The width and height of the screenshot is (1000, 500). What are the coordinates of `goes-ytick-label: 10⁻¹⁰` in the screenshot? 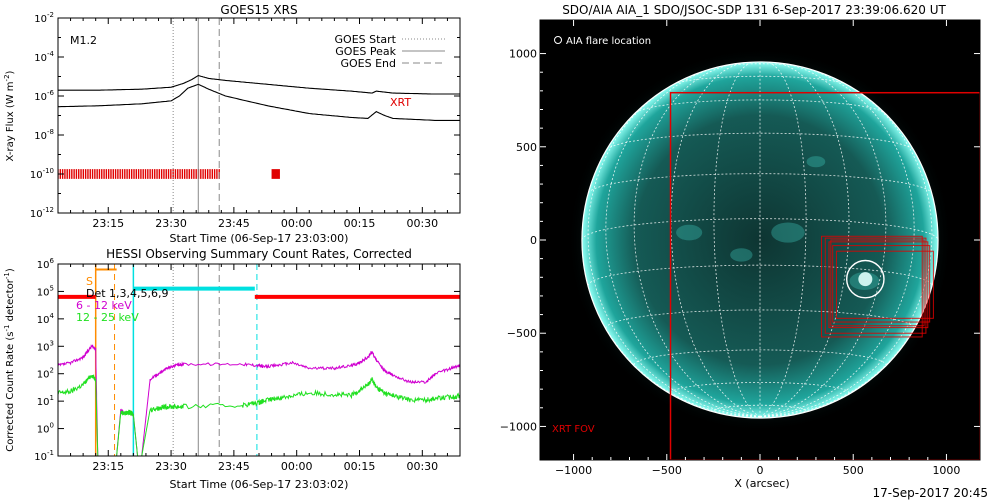 It's located at (42, 174).